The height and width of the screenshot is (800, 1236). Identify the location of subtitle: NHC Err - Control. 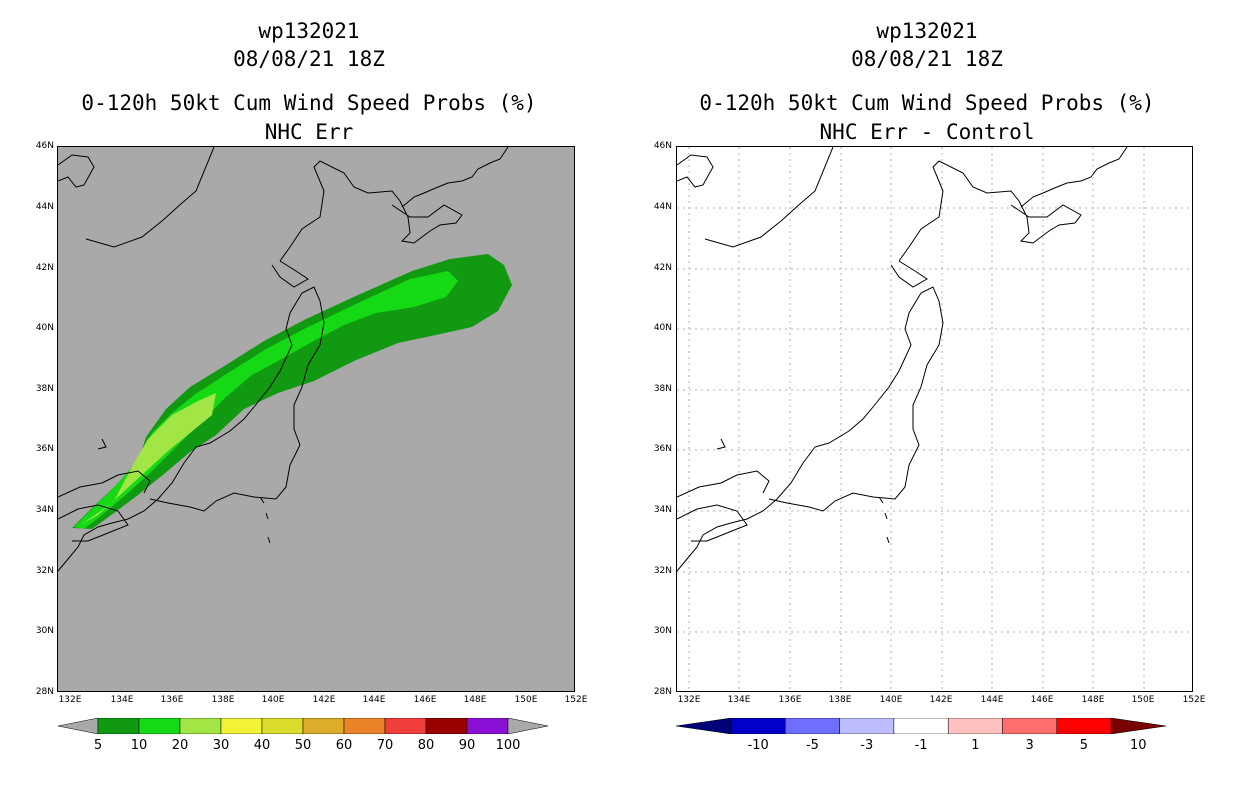
(927, 132).